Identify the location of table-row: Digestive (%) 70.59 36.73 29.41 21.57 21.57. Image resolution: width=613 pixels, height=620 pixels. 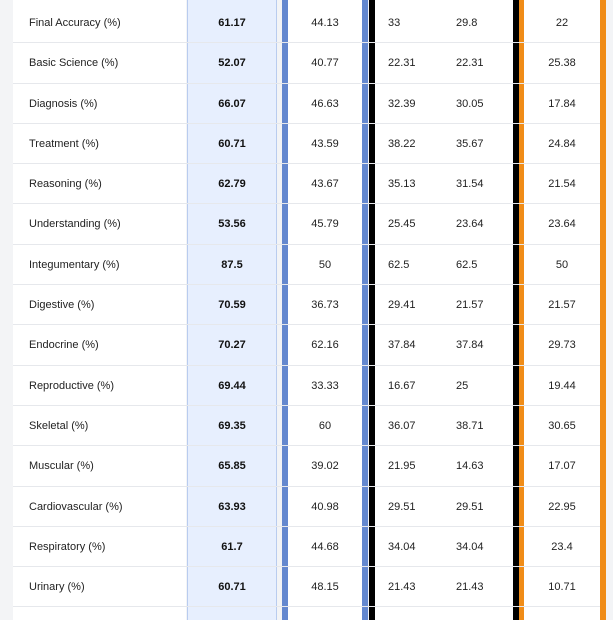
(306, 305).